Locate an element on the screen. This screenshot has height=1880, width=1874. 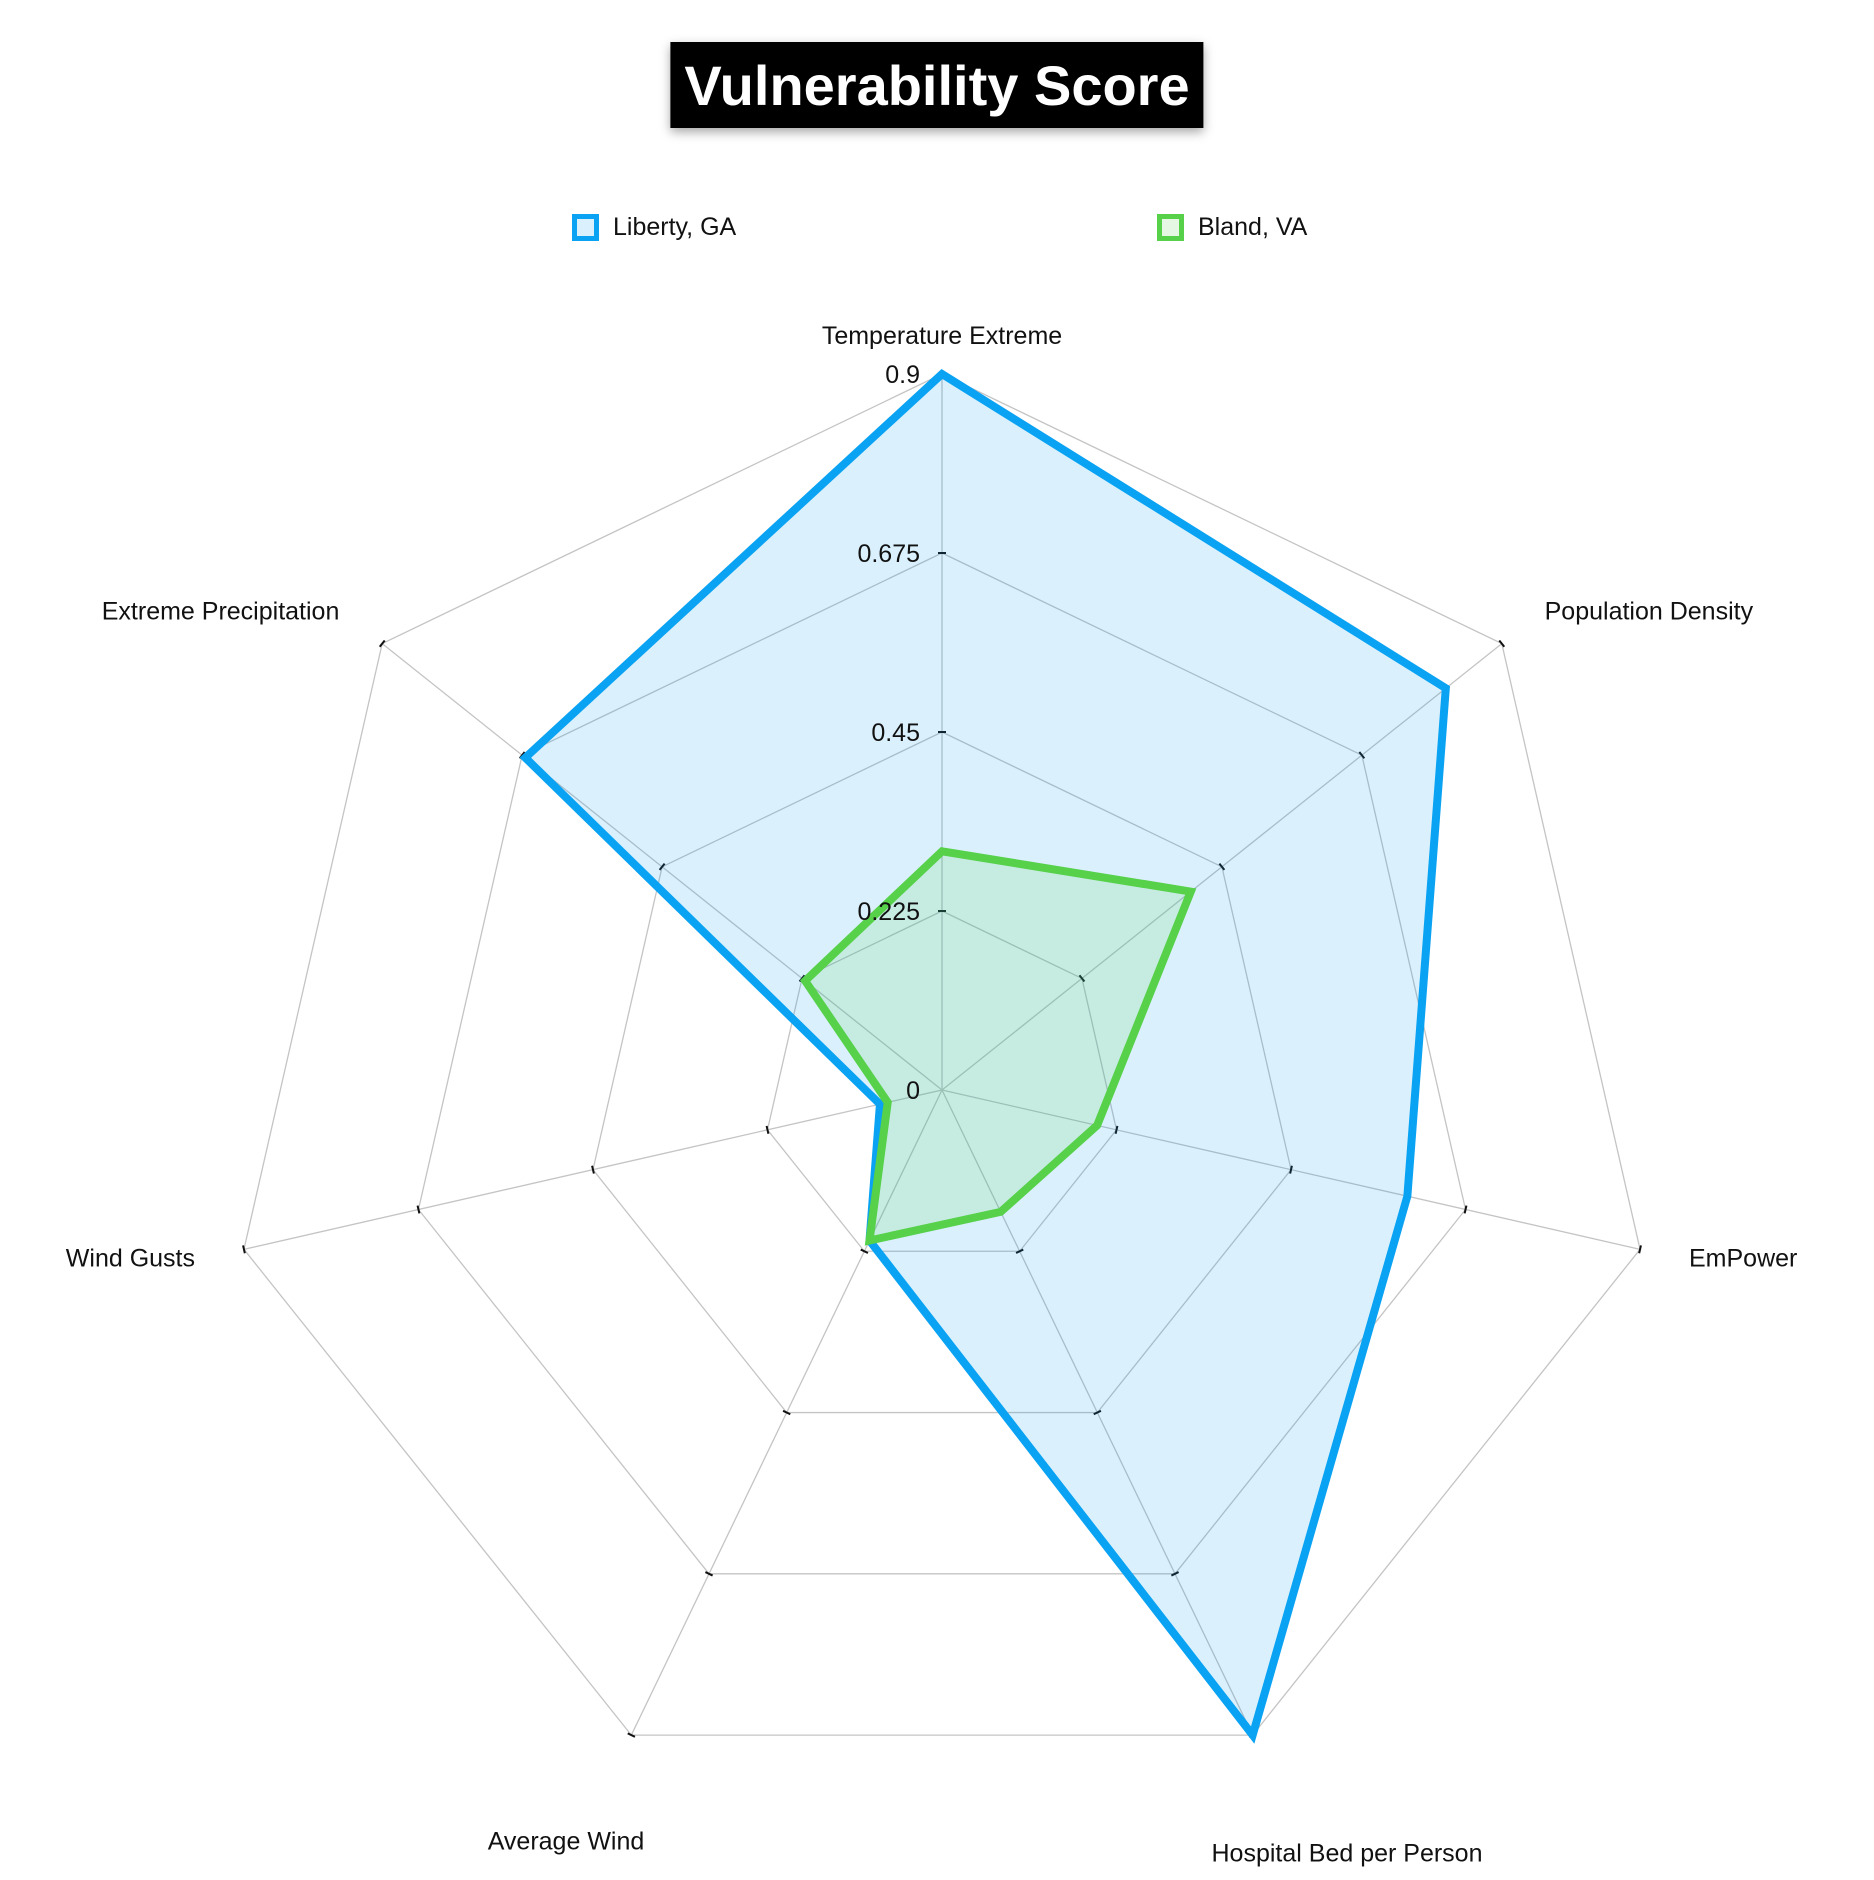
legend: Liberty, GA Bland, VA is located at coordinates (937, 233).